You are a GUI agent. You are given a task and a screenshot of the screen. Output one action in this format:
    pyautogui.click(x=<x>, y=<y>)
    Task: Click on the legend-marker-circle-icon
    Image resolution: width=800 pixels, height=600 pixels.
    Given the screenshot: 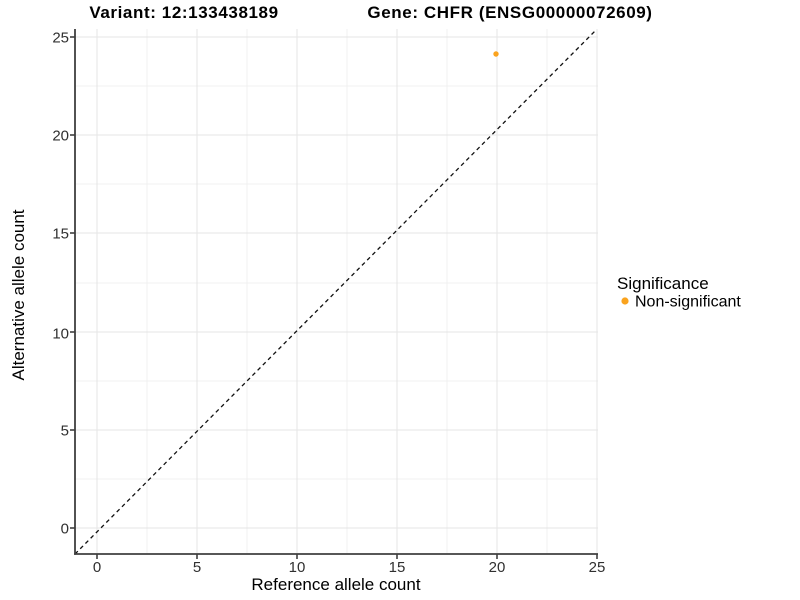 What is the action you would take?
    pyautogui.click(x=625, y=301)
    